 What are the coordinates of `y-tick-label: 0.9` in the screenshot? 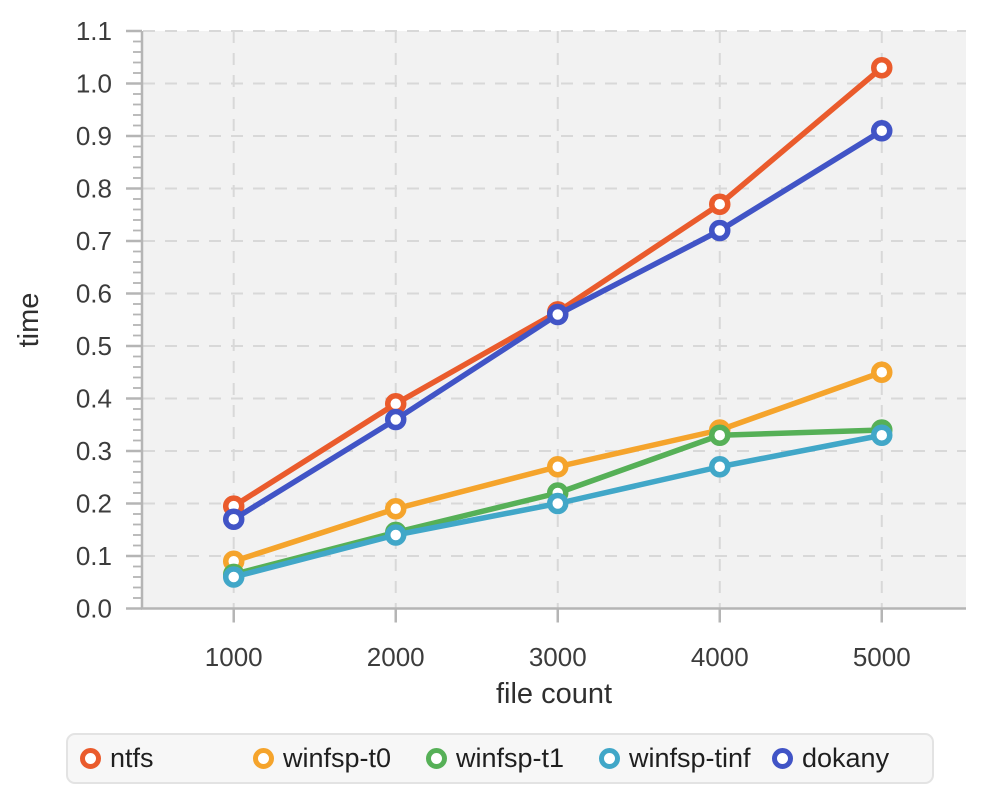 It's located at (94, 136).